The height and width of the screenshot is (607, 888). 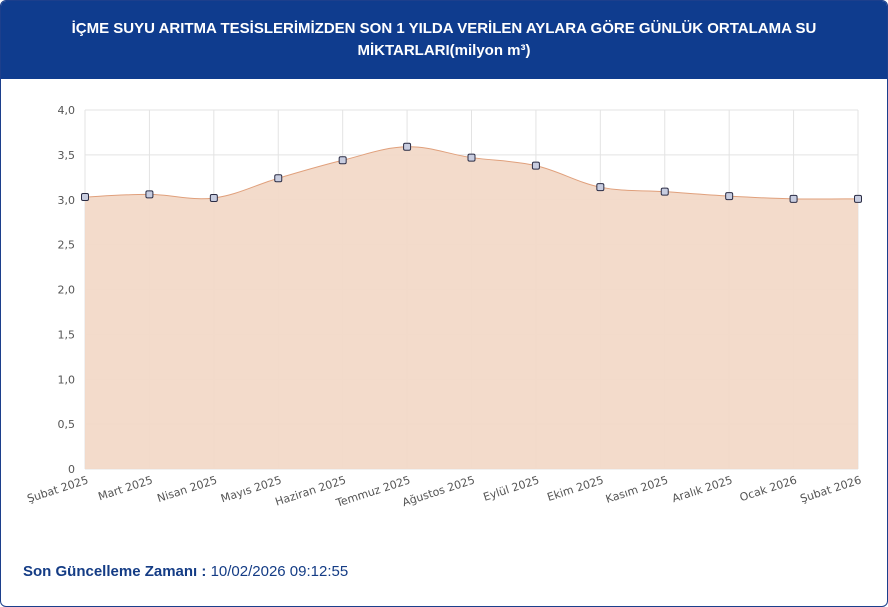 I want to click on y-tick-label: 3,5, so click(x=67, y=155).